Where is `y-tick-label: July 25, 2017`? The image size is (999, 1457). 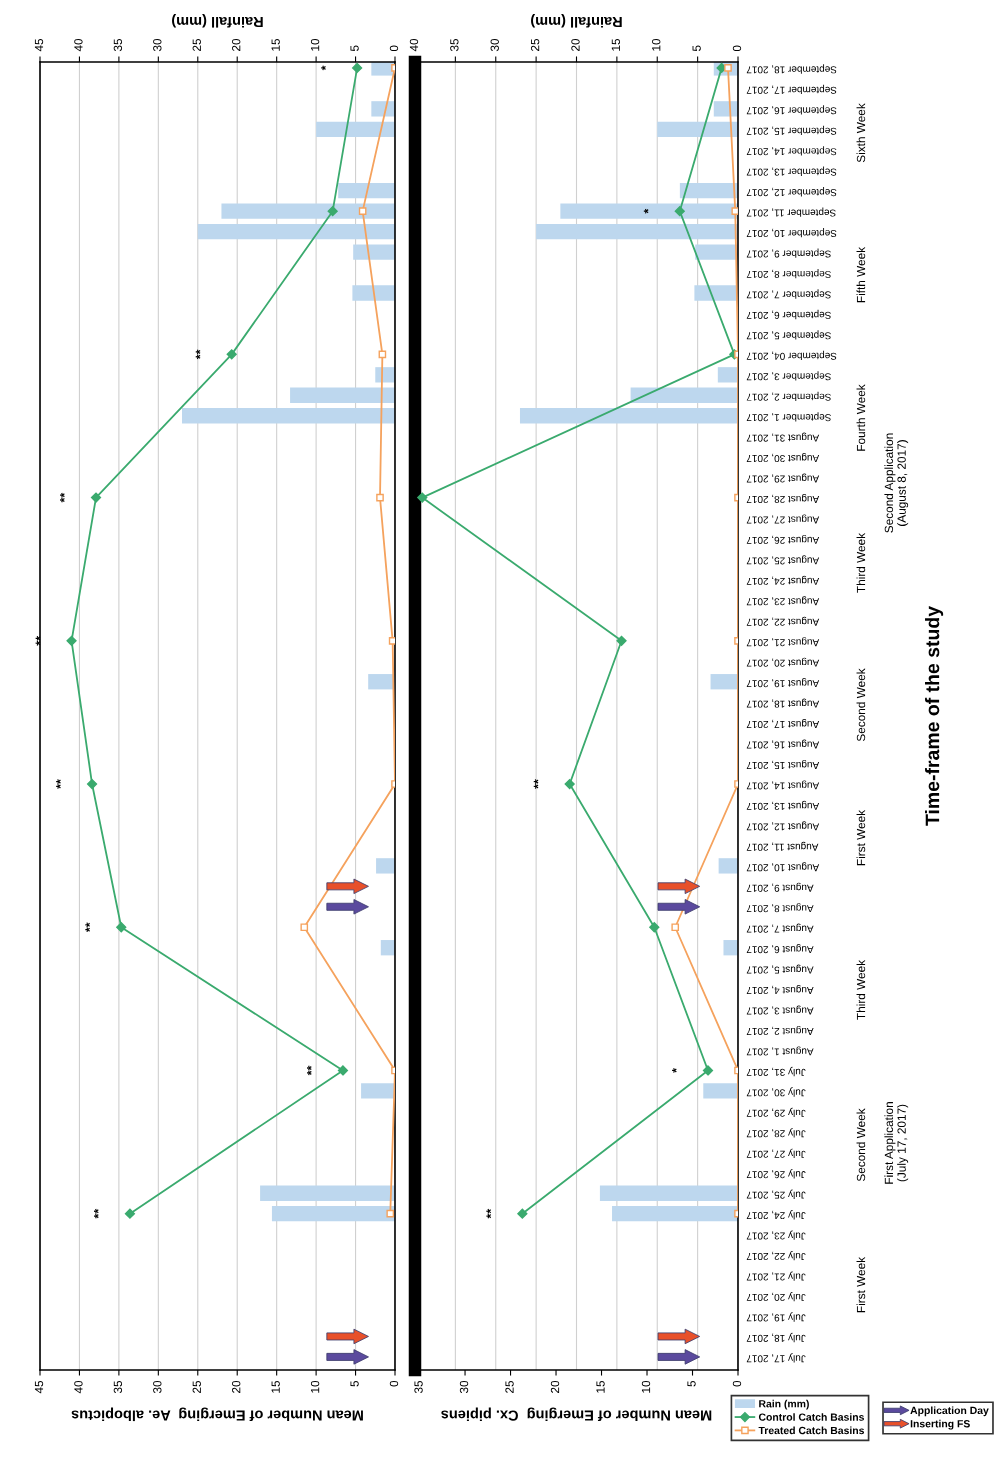
y-tick-label: July 25, 2017 is located at coordinates (776, 1194).